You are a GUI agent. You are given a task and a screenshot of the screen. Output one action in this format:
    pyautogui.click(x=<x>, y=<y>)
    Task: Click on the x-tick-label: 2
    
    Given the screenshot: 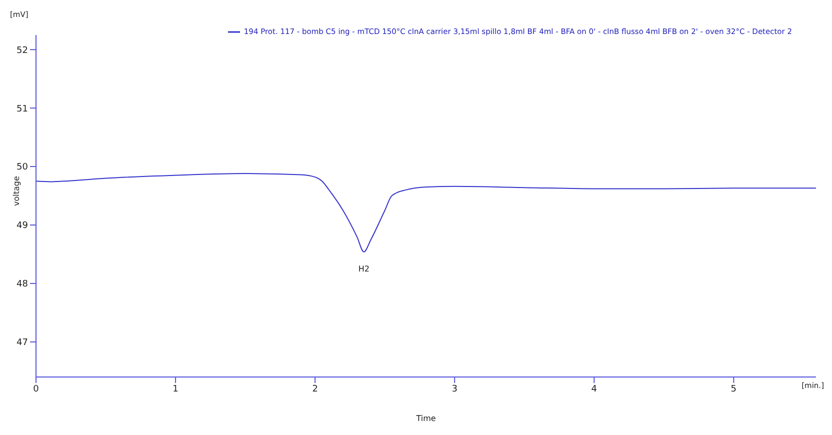 What is the action you would take?
    pyautogui.click(x=315, y=389)
    